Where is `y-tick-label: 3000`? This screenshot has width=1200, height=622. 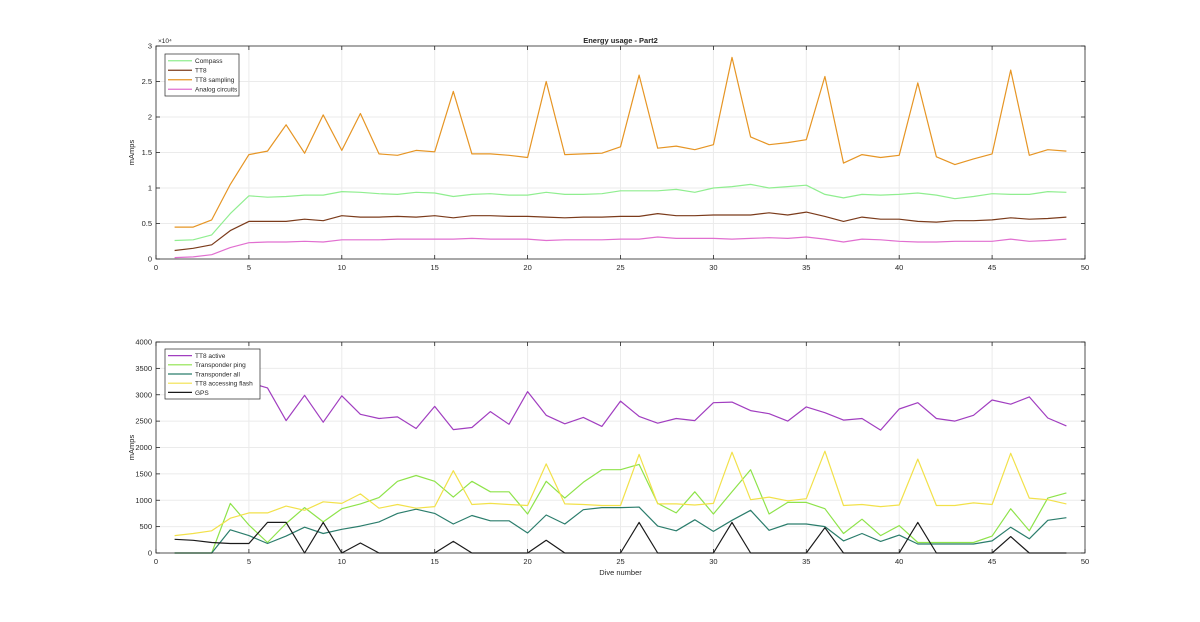 y-tick-label: 3000 is located at coordinates (143, 394).